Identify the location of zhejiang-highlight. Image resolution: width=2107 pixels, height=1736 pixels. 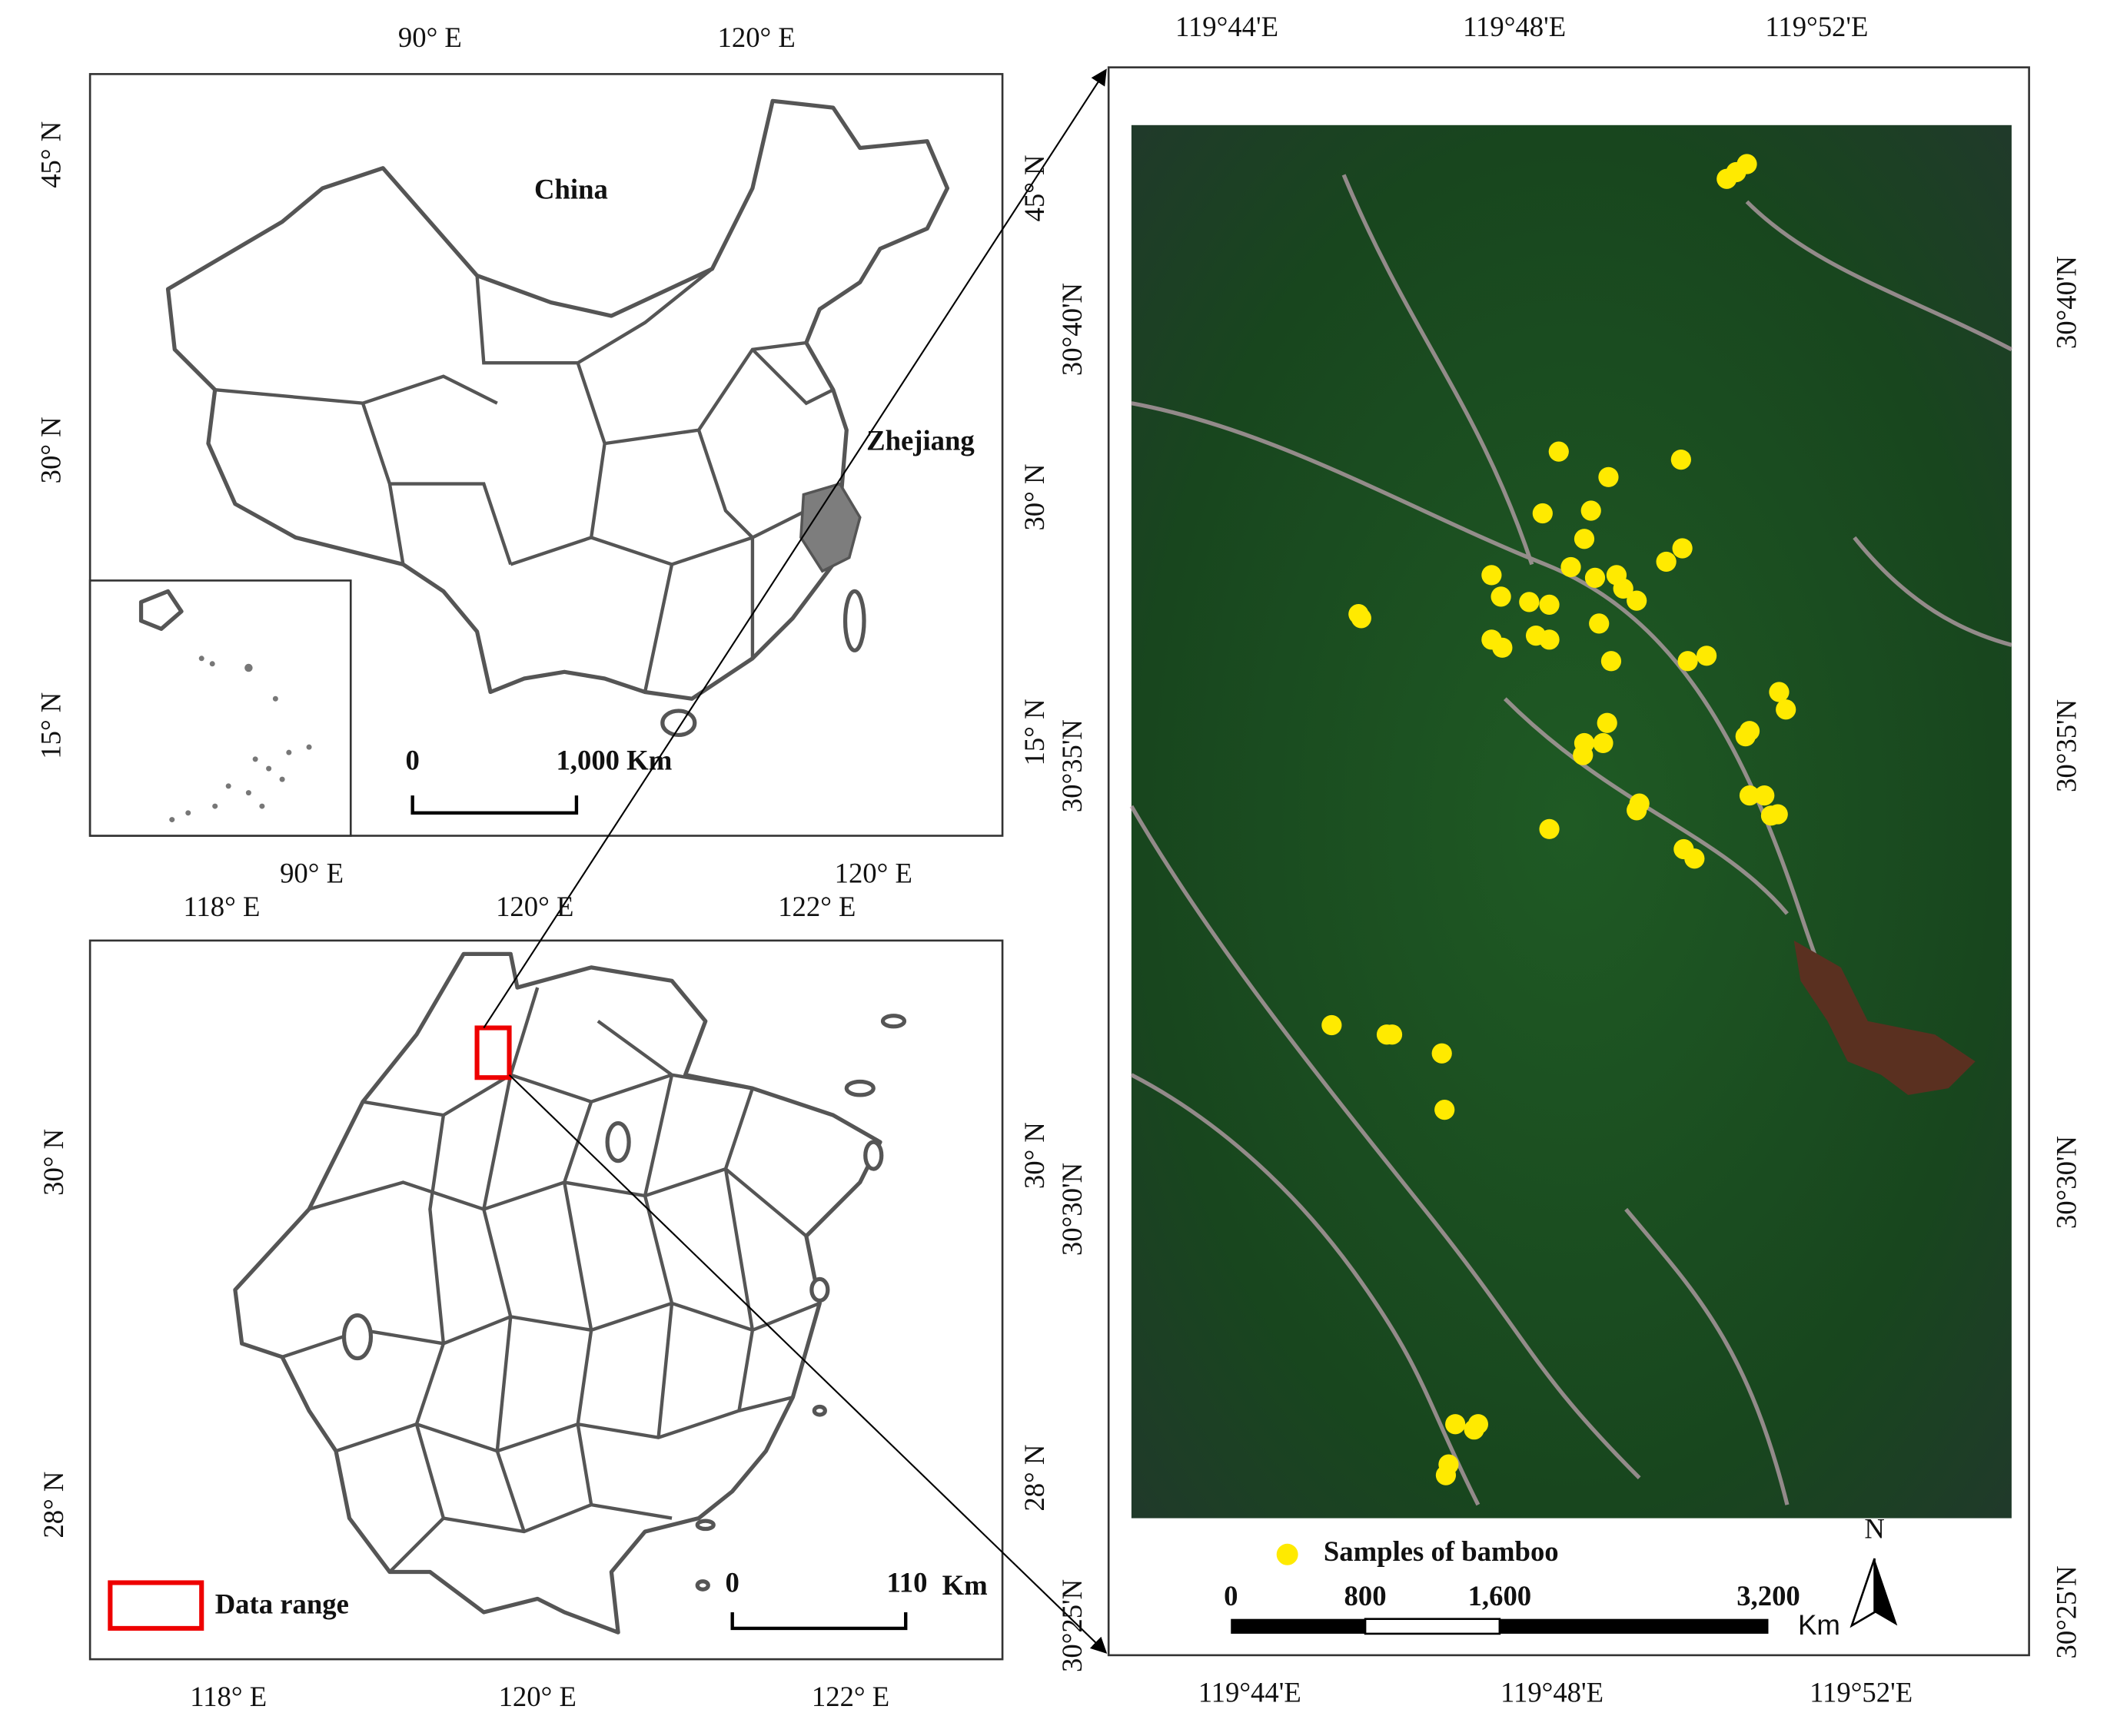
(831, 528).